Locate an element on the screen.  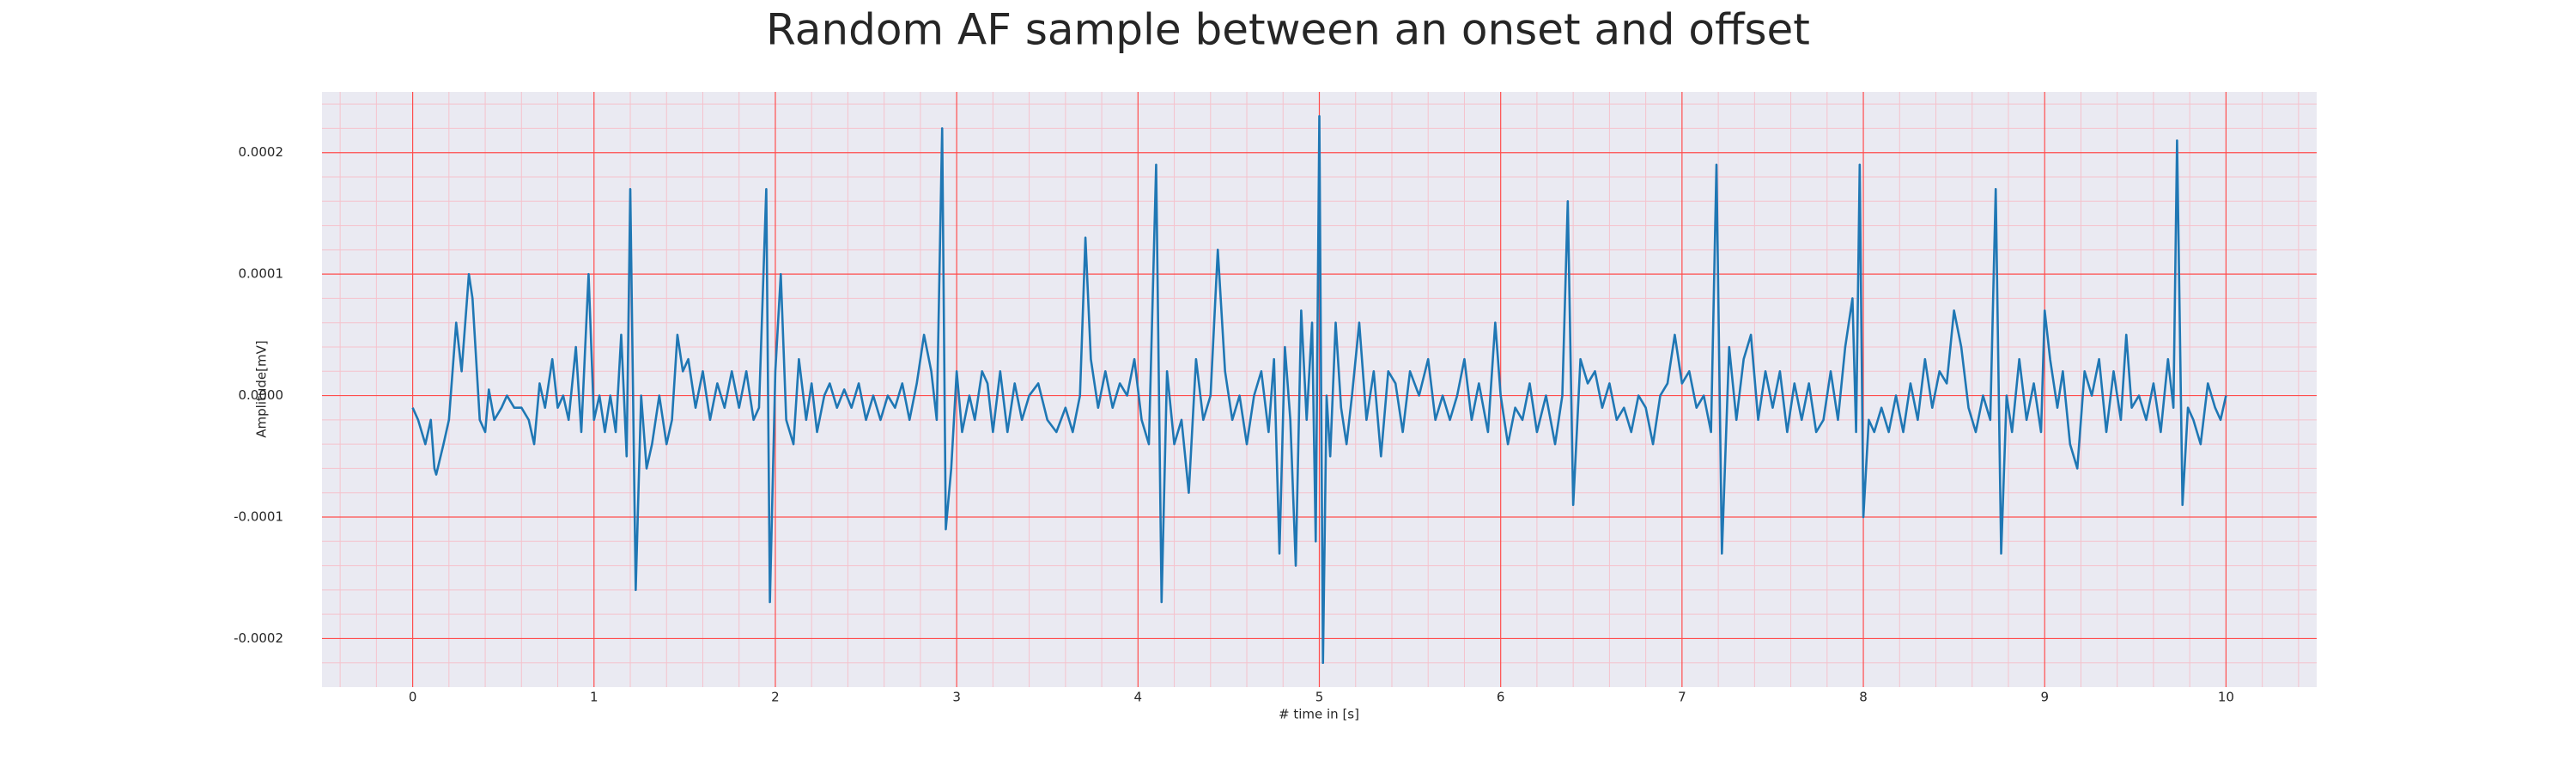
y-tick-label: -0.0001 is located at coordinates (258, 517).